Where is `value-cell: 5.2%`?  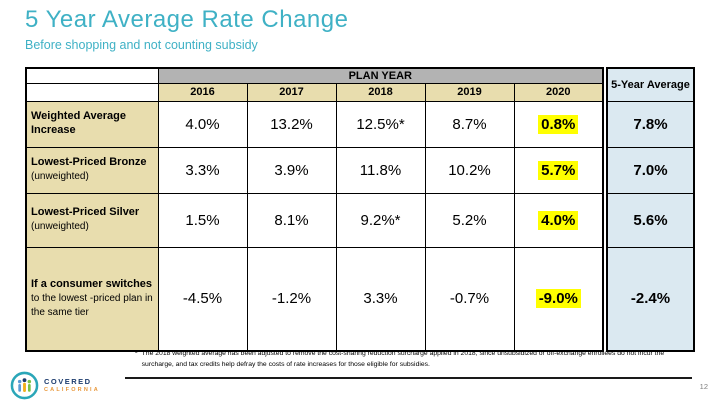 value-cell: 5.2% is located at coordinates (469, 220).